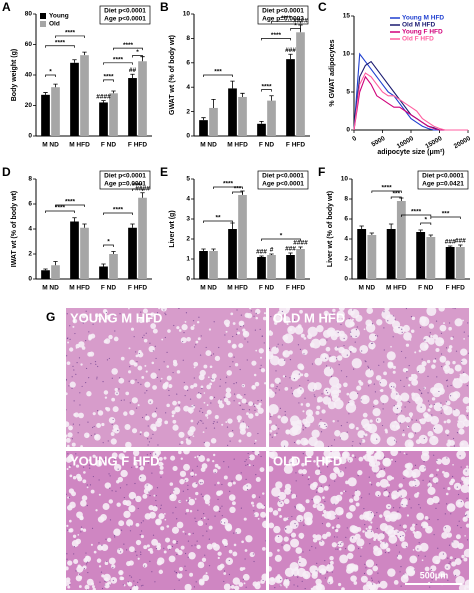 This screenshot has height=593, width=474. I want to click on histology-image: OLD F HFD, so click(369, 520).